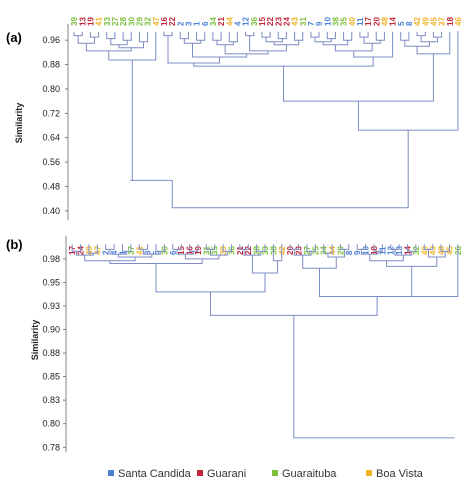 The width and height of the screenshot is (474, 492). Describe the element at coordinates (433, 21) in the screenshot. I see `leaf-label-a: 45` at that location.